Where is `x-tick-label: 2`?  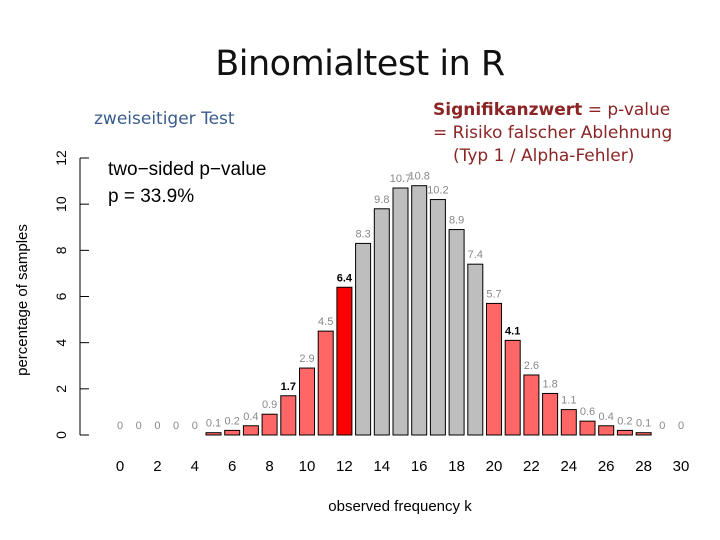 x-tick-label: 2 is located at coordinates (157, 466).